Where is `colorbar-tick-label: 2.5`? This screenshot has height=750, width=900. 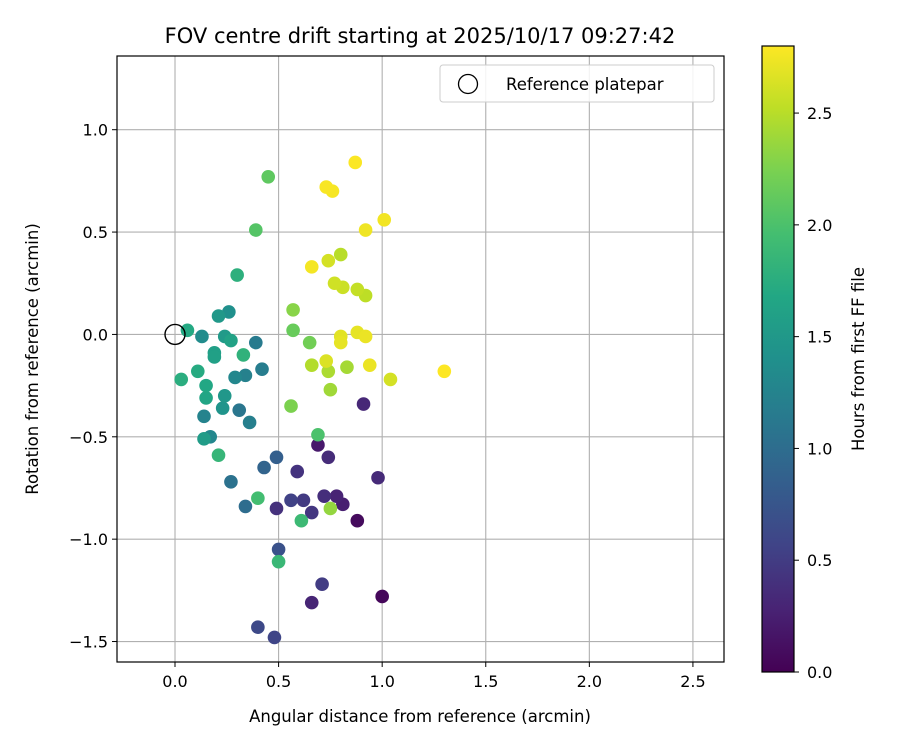
colorbar-tick-label: 2.5 is located at coordinates (819, 113).